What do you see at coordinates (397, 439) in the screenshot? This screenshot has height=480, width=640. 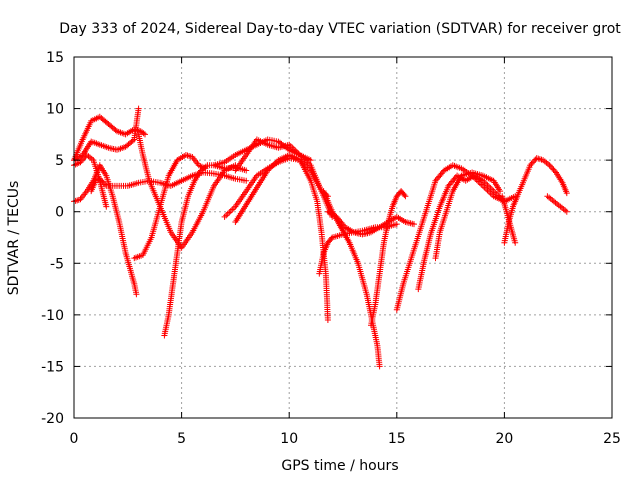 I see `x-tick-label: 15` at bounding box center [397, 439].